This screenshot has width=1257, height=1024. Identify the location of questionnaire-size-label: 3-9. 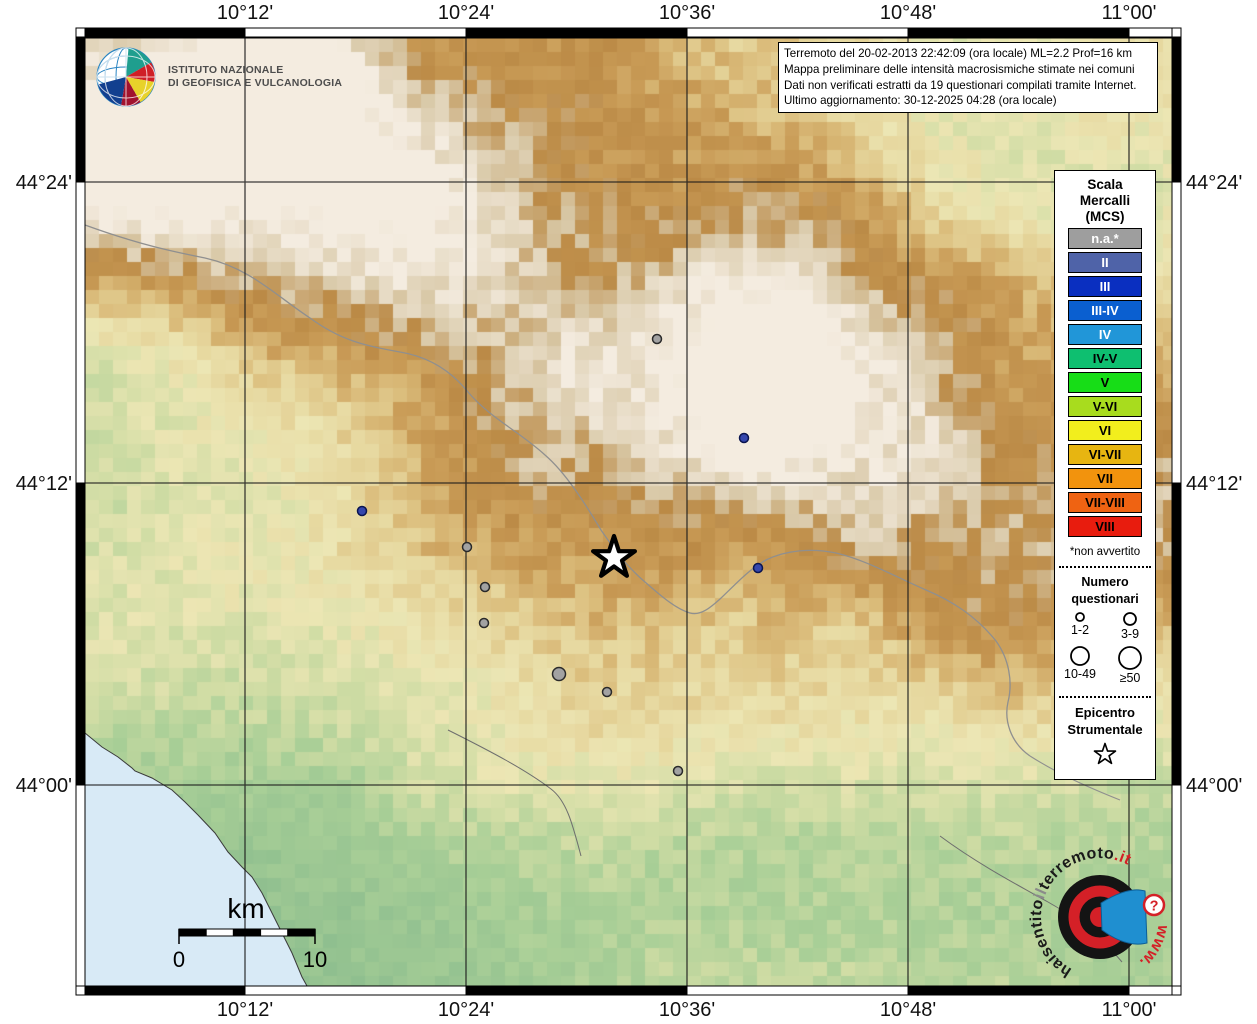
(1130, 634).